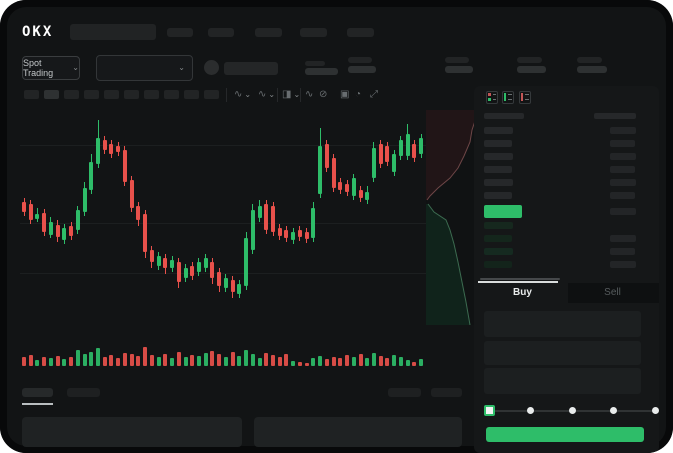  I want to click on total-input-placeholder, so click(562, 381).